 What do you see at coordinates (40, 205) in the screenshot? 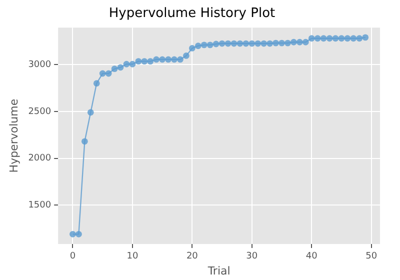
I see `y-tick-label: 1500` at bounding box center [40, 205].